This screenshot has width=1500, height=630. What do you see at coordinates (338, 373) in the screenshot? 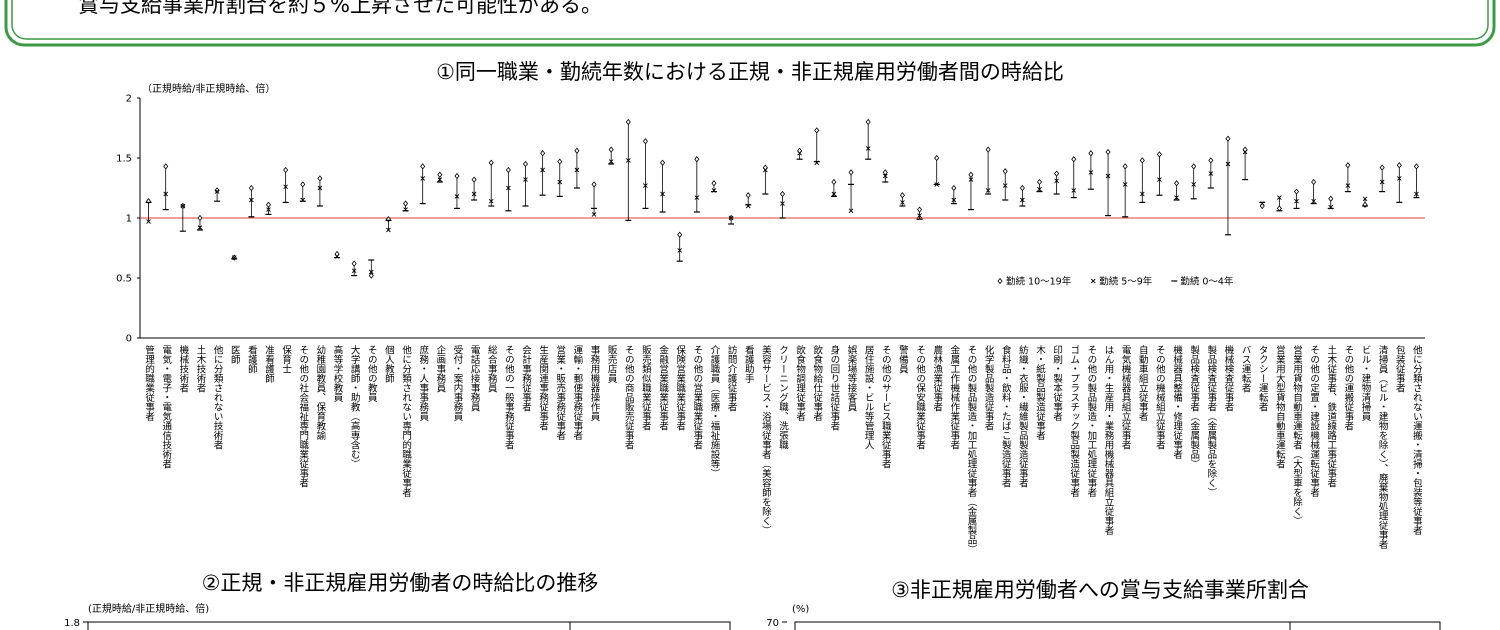
I see `x-tick-label: 高等学校教員` at bounding box center [338, 373].